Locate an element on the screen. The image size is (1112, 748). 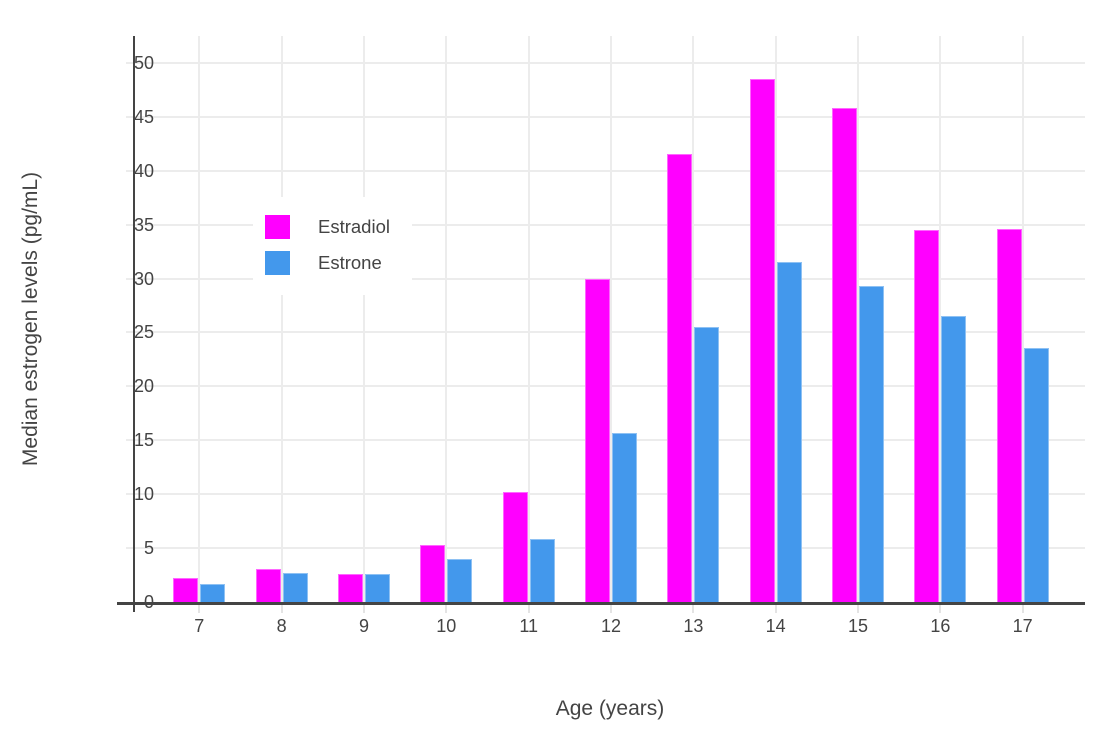
y-tick-label: 25 is located at coordinates (143, 332).